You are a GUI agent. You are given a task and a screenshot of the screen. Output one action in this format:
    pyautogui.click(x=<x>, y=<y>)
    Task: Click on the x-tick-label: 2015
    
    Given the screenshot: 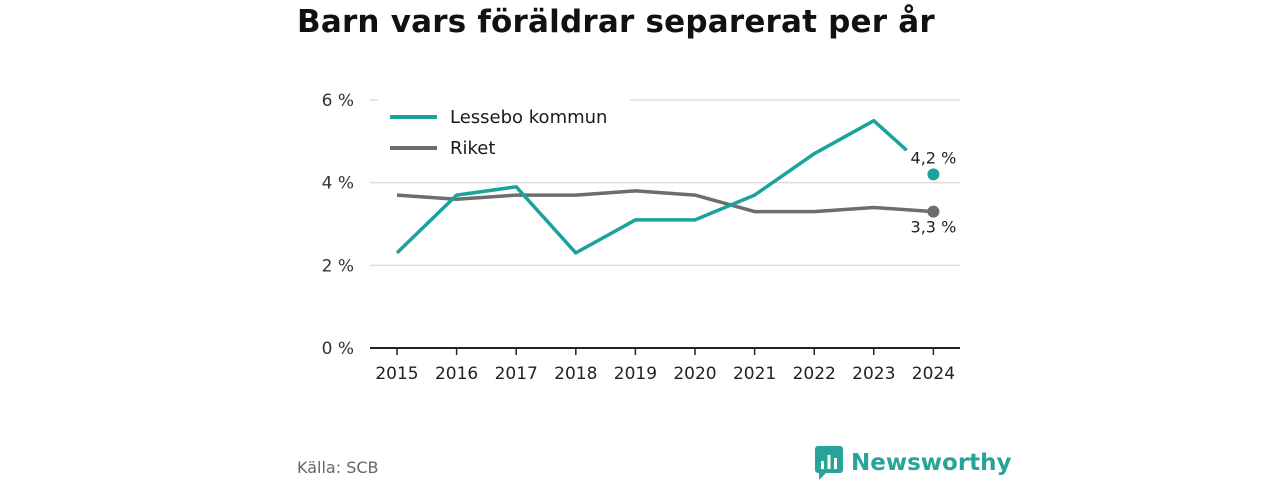 What is the action you would take?
    pyautogui.click(x=396, y=374)
    